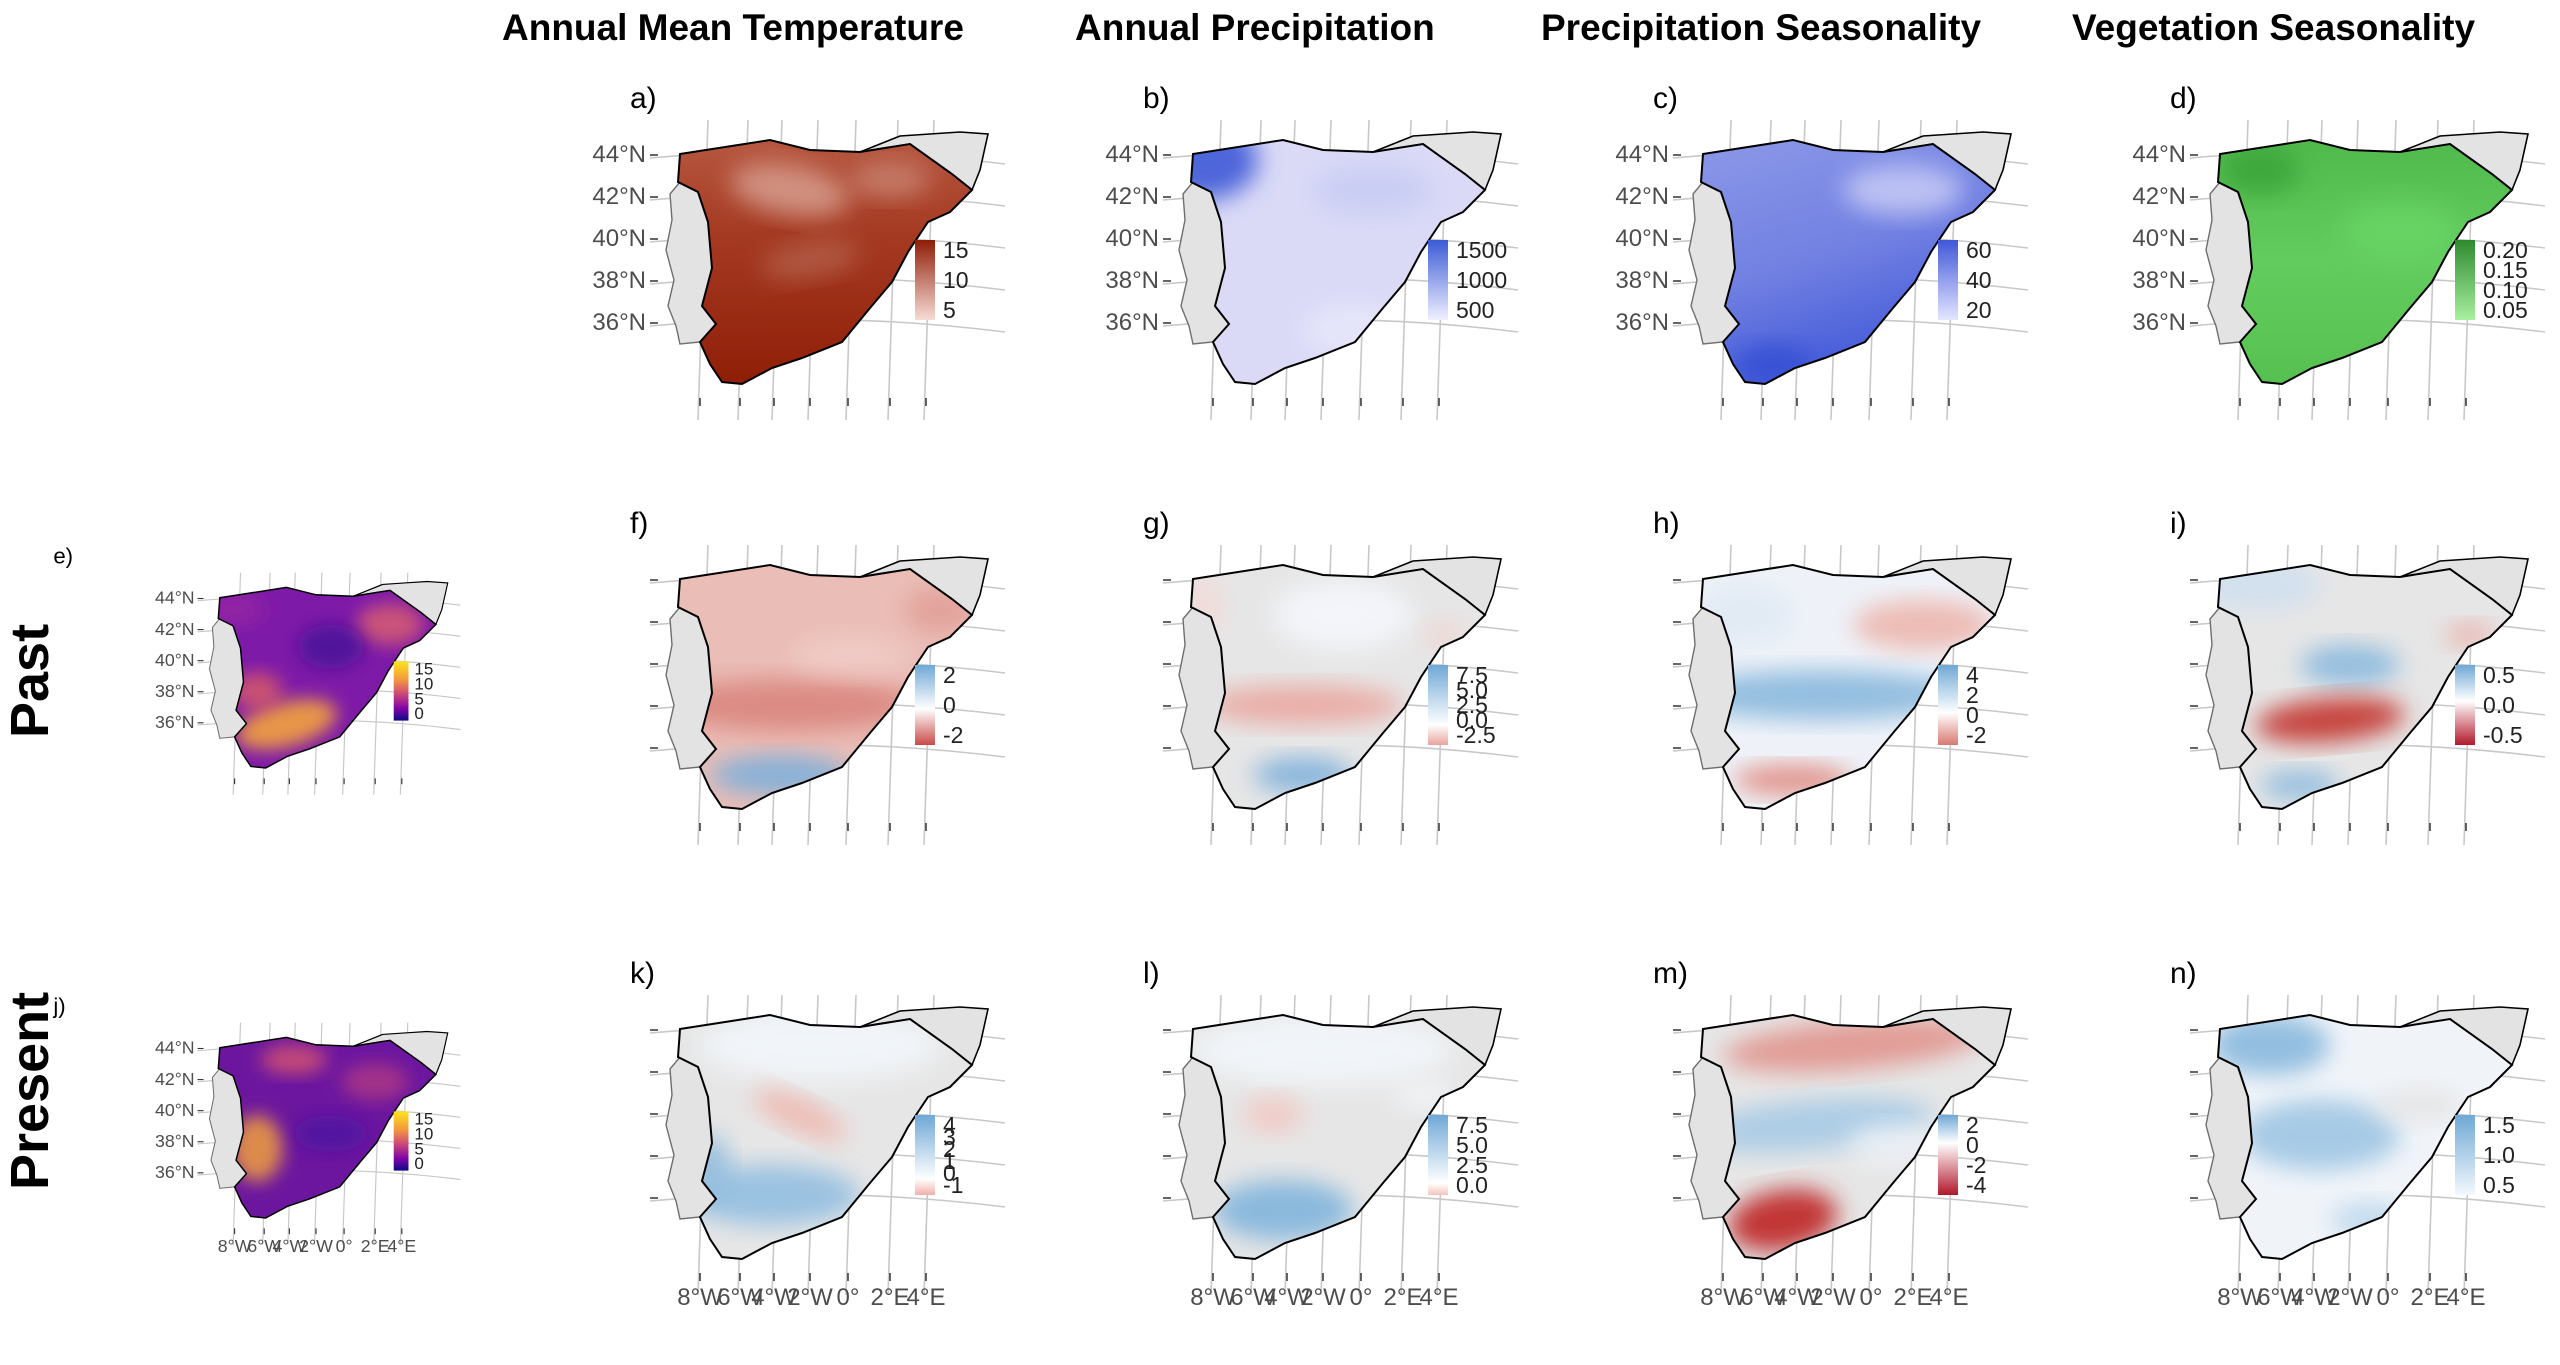 This screenshot has width=2560, height=1365. What do you see at coordinates (2183, 973) in the screenshot?
I see `panel-label-n: n)` at bounding box center [2183, 973].